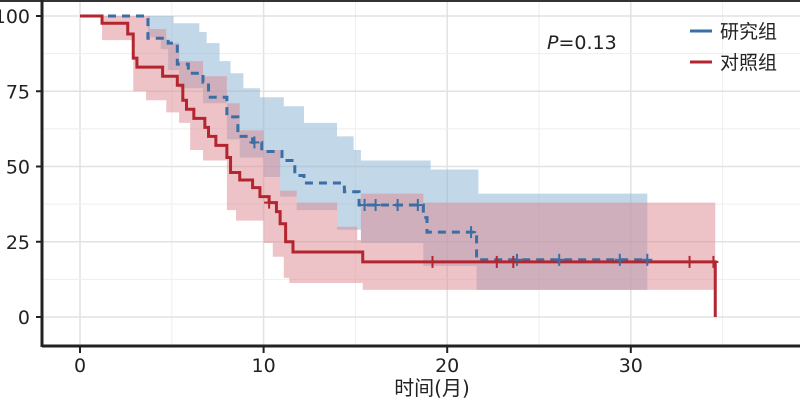 The height and width of the screenshot is (400, 800). I want to click on y-tick-label: 100, so click(15, 17).